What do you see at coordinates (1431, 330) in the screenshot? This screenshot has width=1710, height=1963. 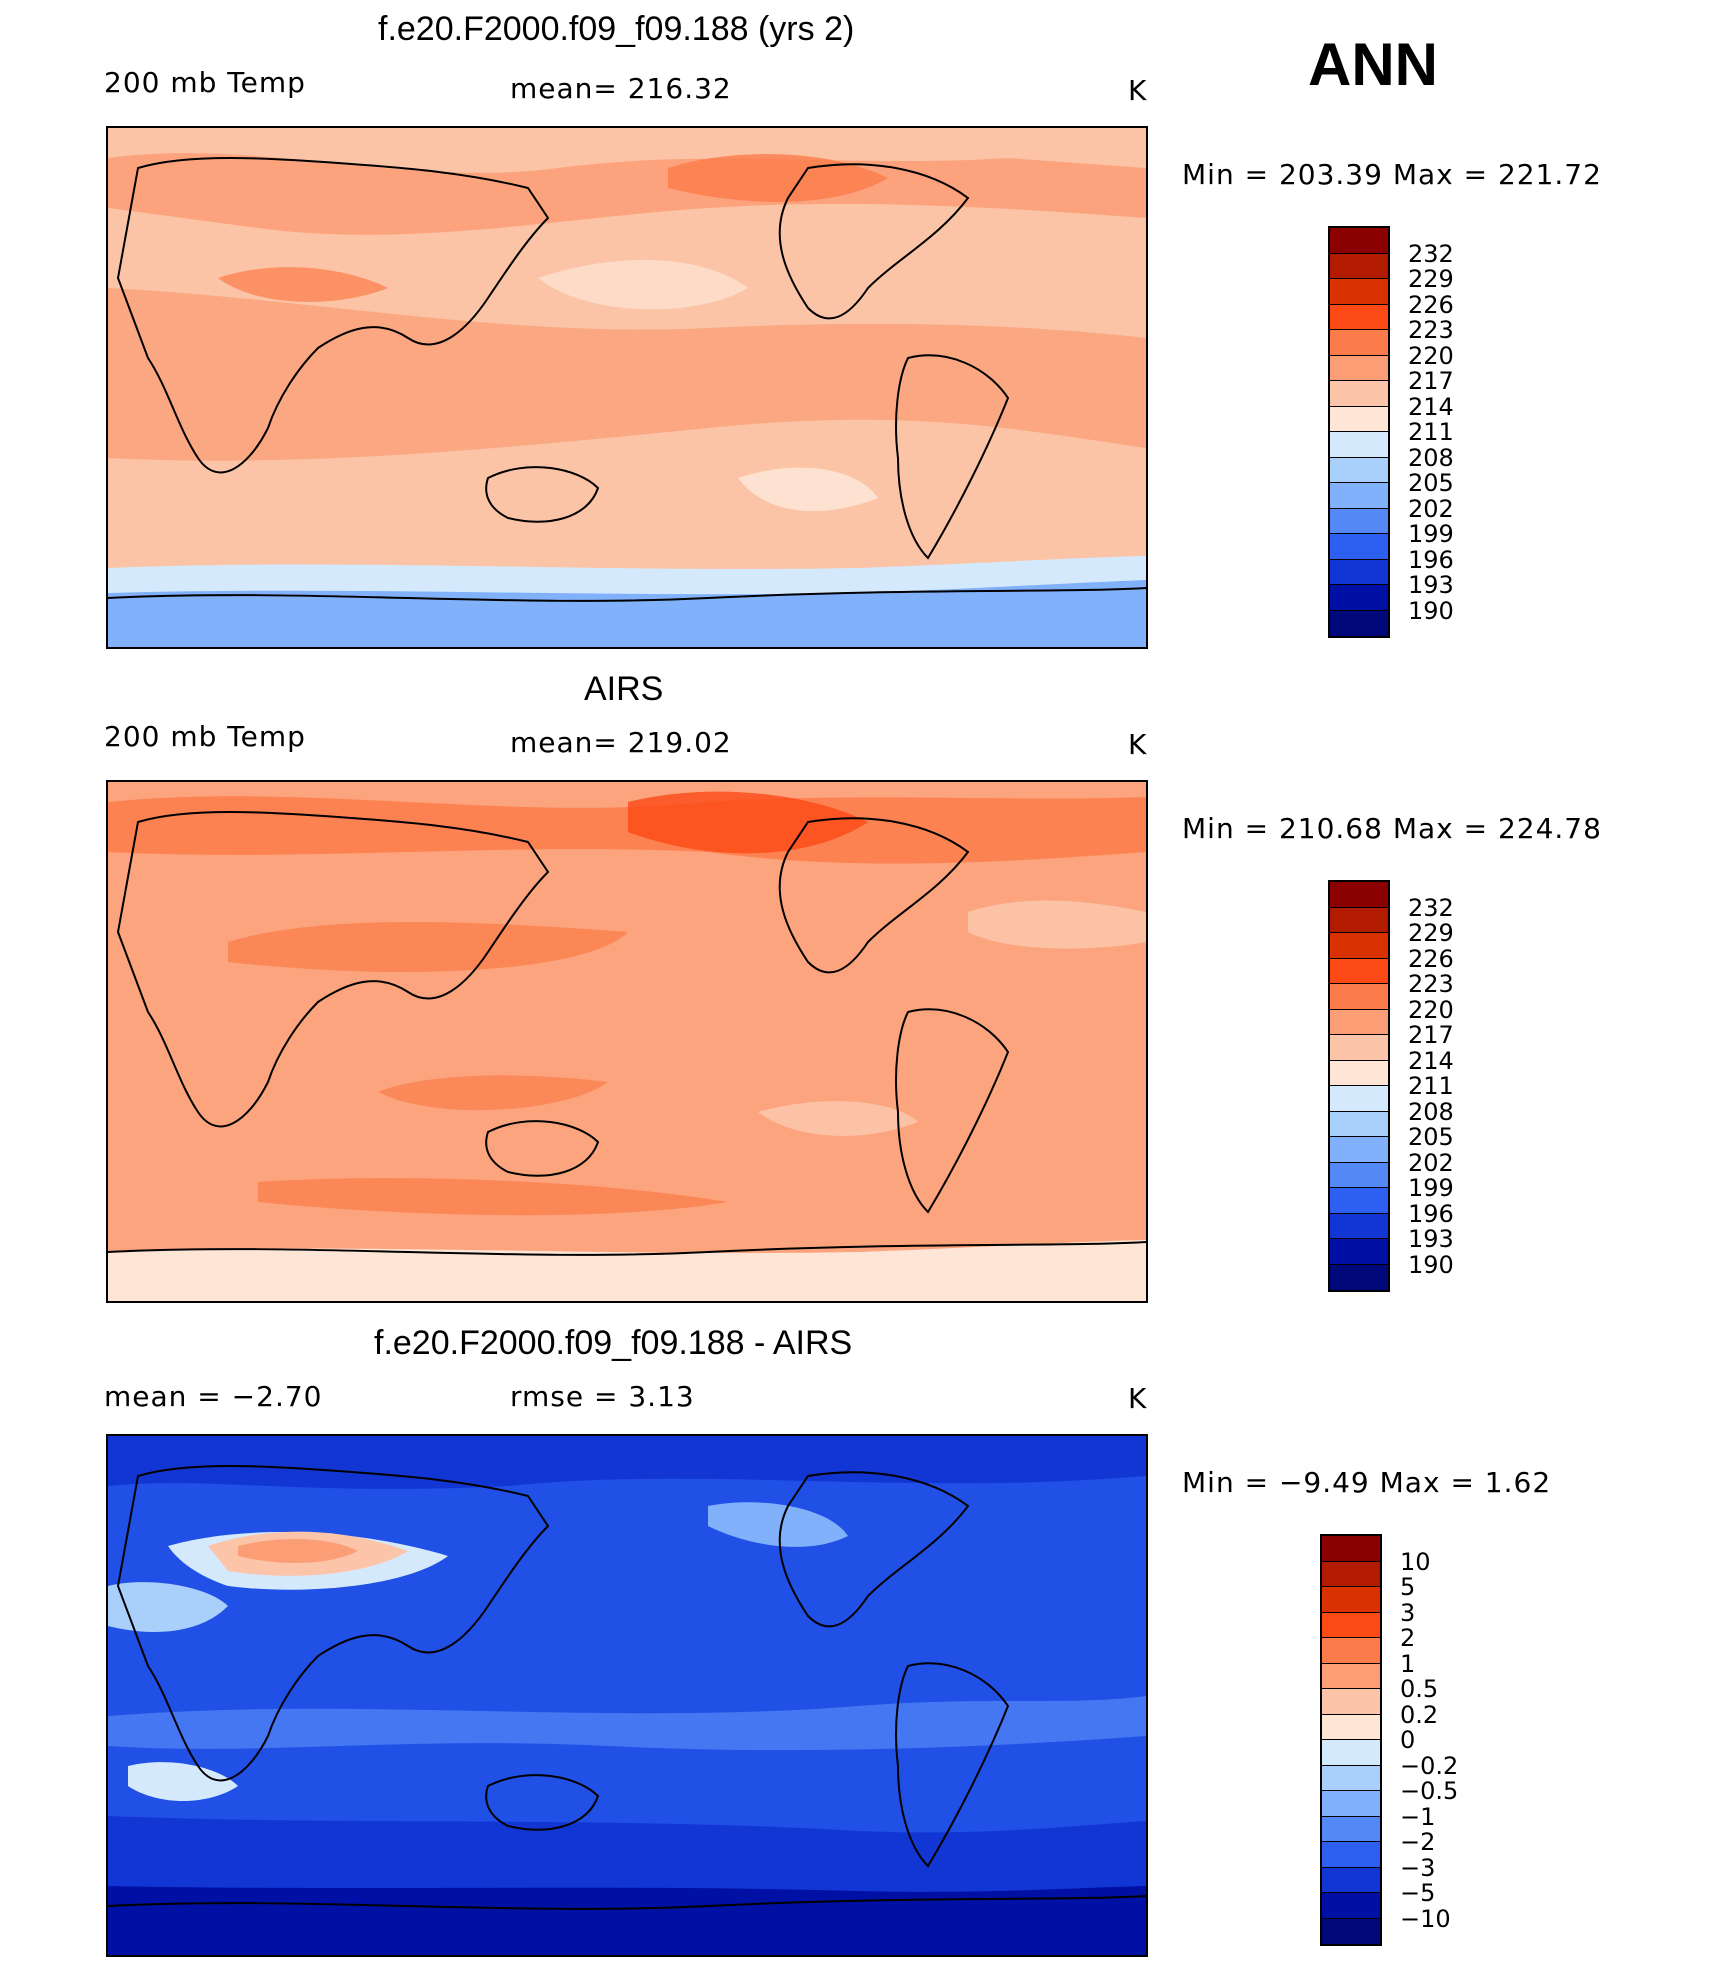 I see `colorbar-tick-label: 223` at bounding box center [1431, 330].